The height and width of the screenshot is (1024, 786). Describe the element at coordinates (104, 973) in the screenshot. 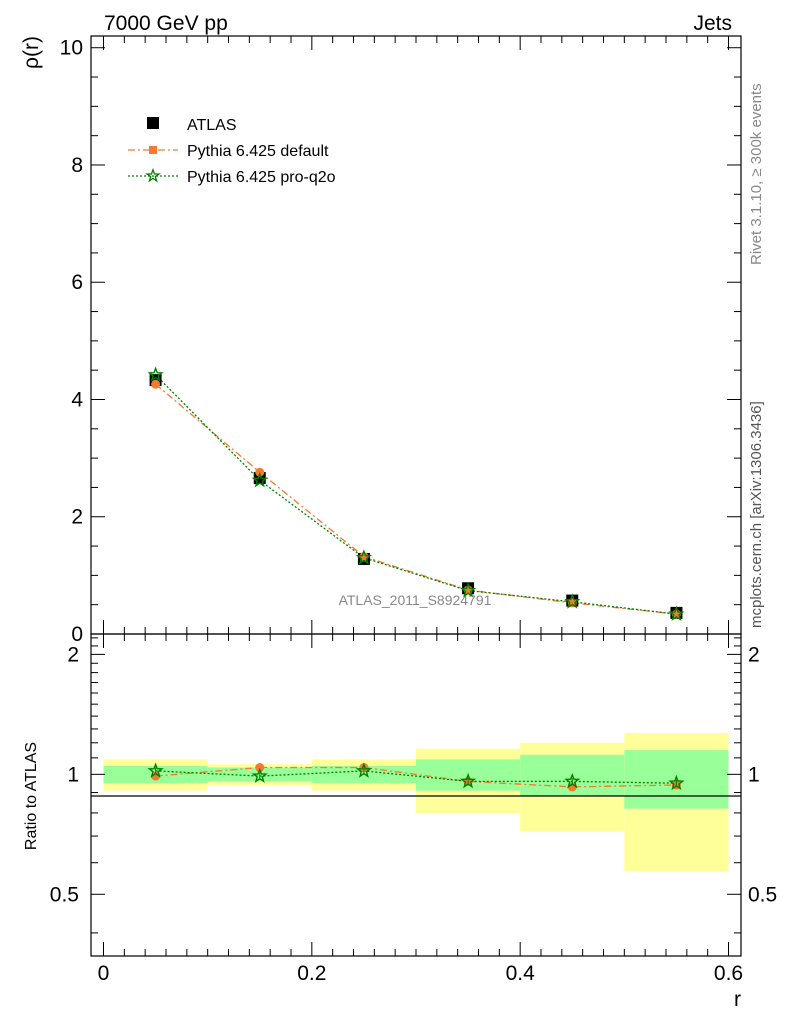

I see `x-tick-label: 0` at that location.